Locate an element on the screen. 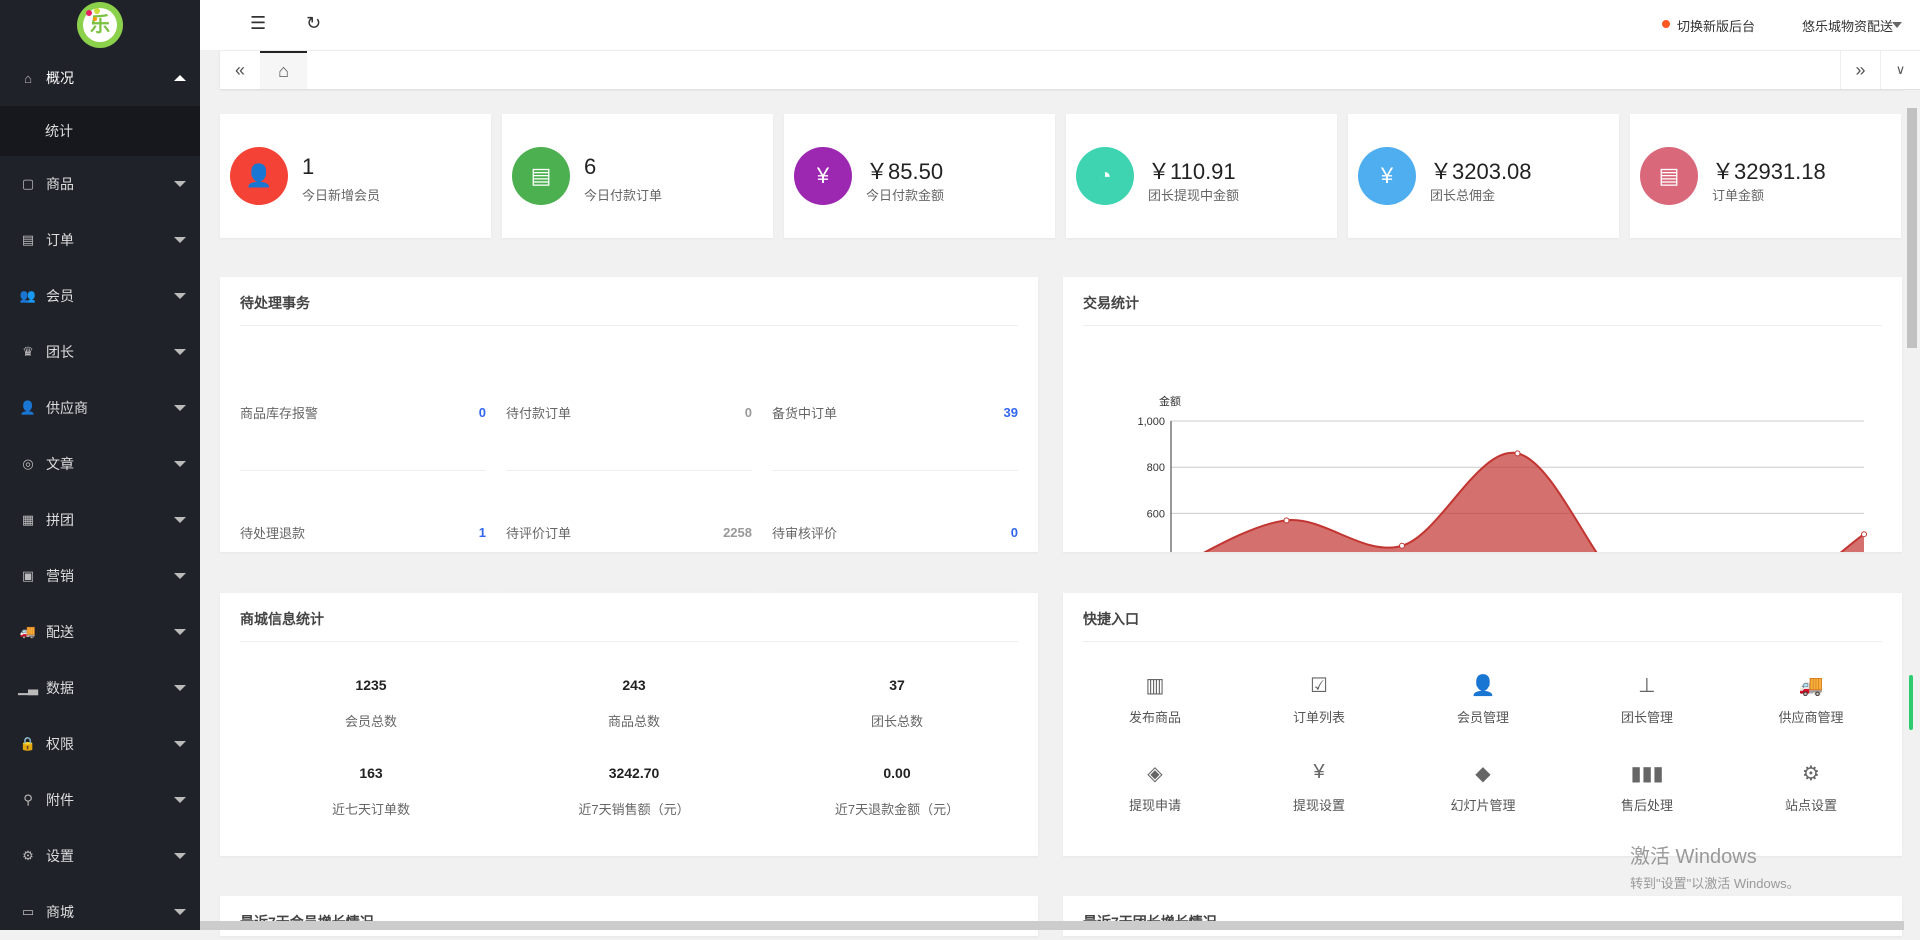 This screenshot has width=1920, height=940. stat-value: ￥32931.18 is located at coordinates (1769, 171).